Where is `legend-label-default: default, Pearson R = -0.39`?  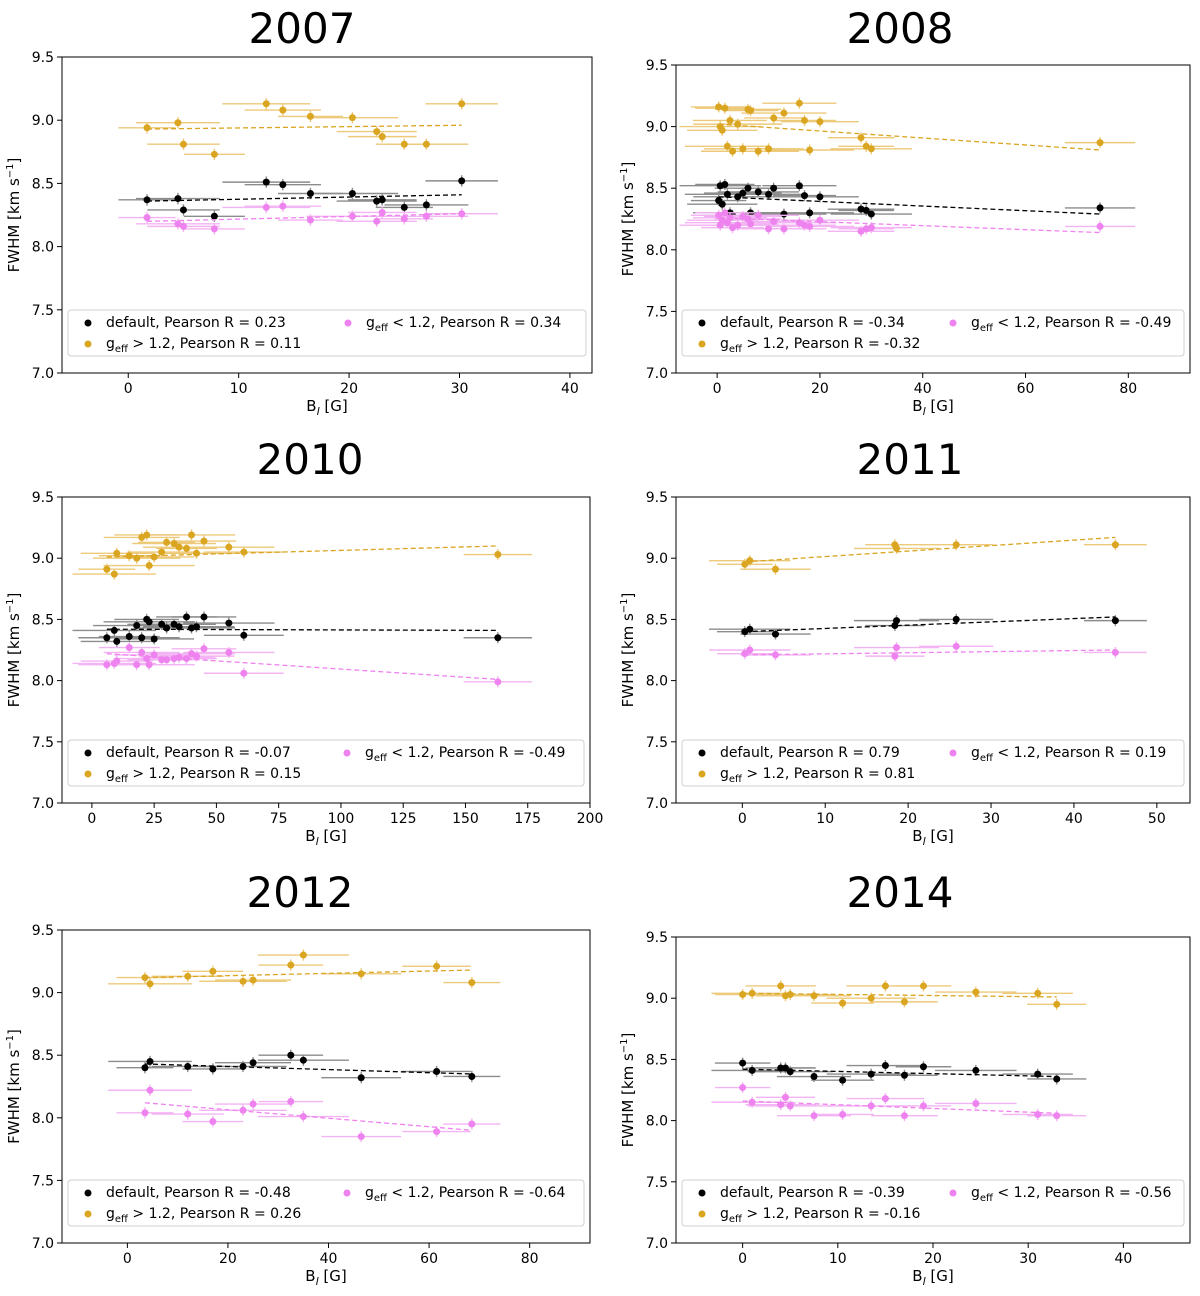 legend-label-default: default, Pearson R = -0.39 is located at coordinates (812, 1193).